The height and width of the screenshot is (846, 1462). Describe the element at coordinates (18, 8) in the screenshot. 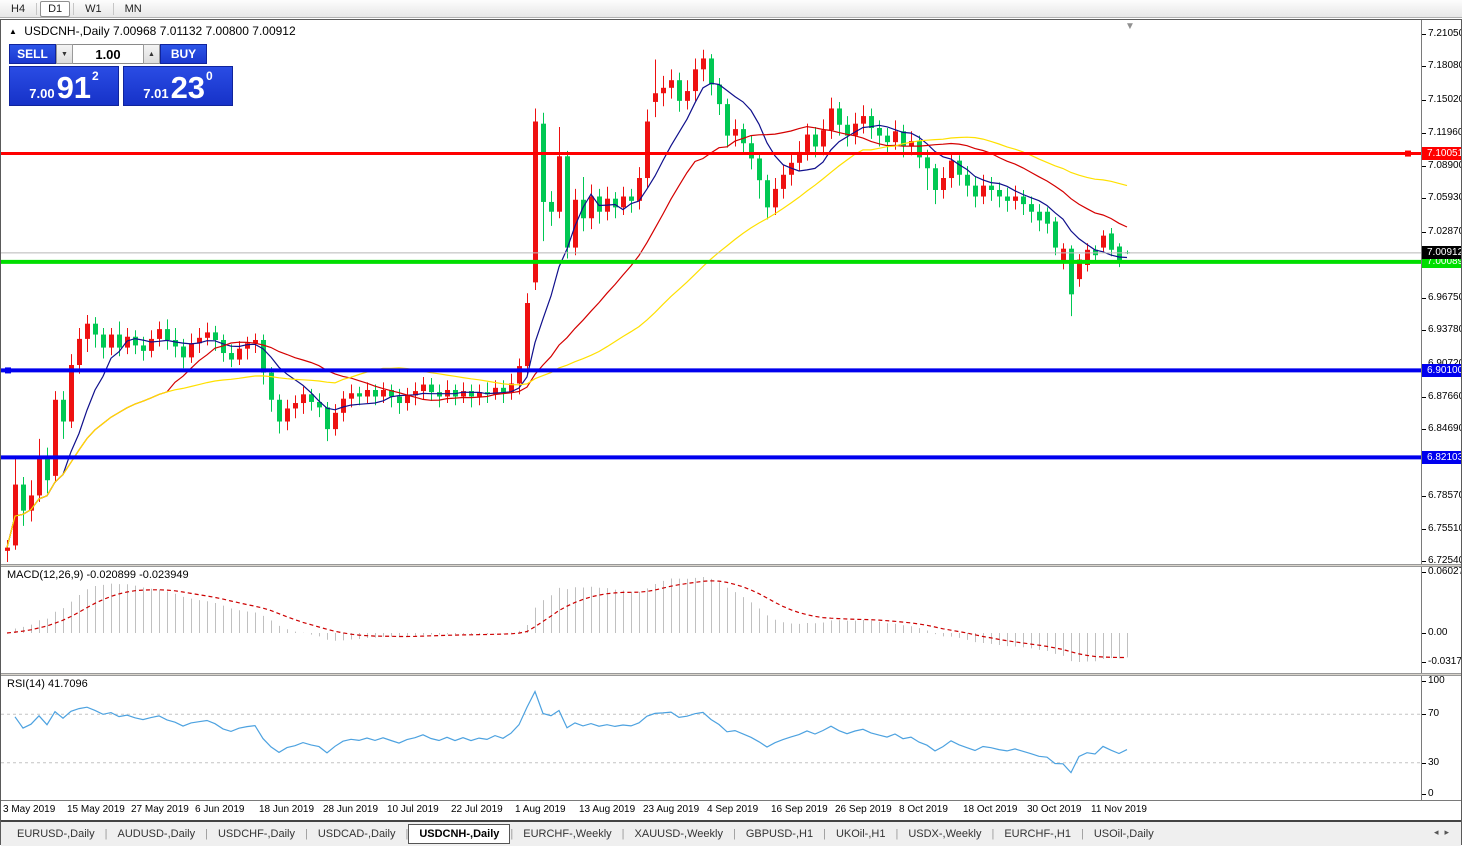

I see `timeframe-button-h4: H4` at that location.